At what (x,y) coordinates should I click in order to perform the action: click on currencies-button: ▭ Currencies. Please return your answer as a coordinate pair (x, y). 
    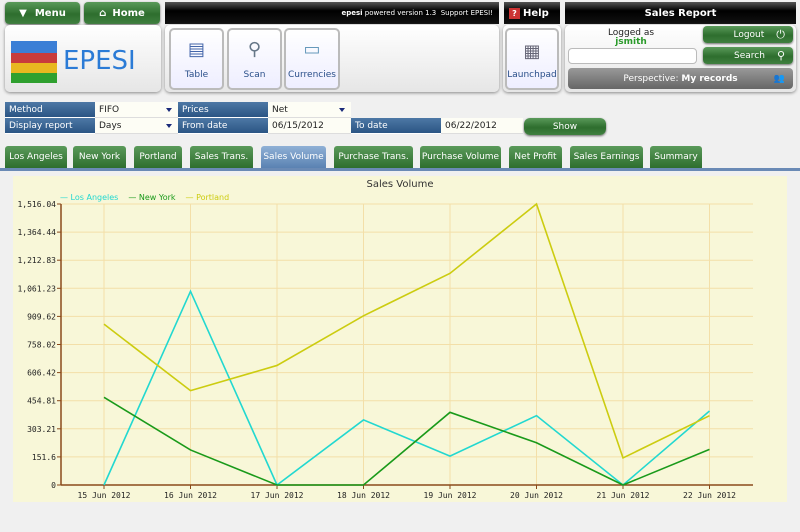
    Looking at the image, I should click on (312, 59).